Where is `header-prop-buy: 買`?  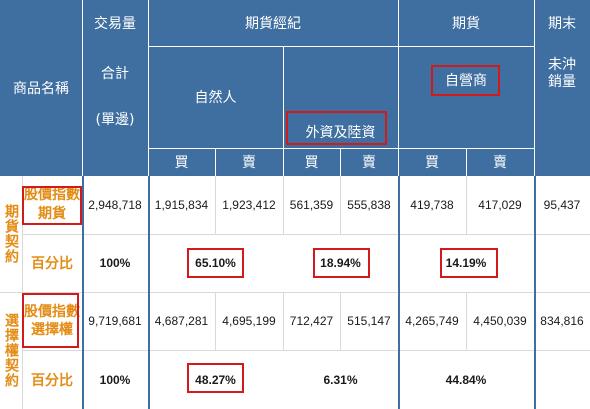
header-prop-buy: 買 is located at coordinates (432, 162).